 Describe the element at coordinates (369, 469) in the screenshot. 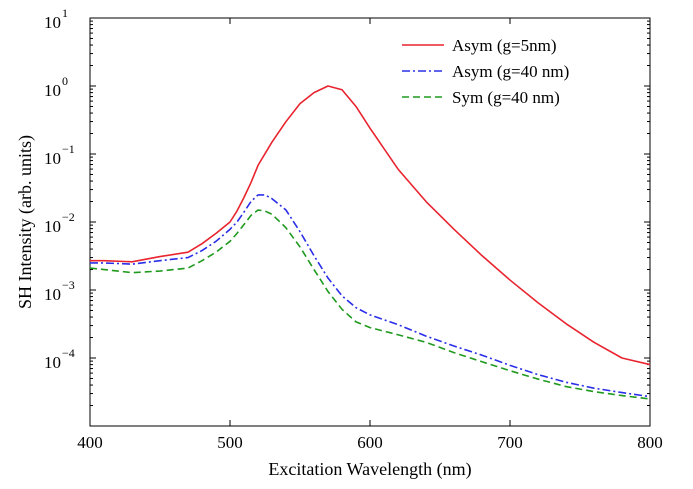

I see `x-axis-title: Excitation Wavelength (nm)` at that location.